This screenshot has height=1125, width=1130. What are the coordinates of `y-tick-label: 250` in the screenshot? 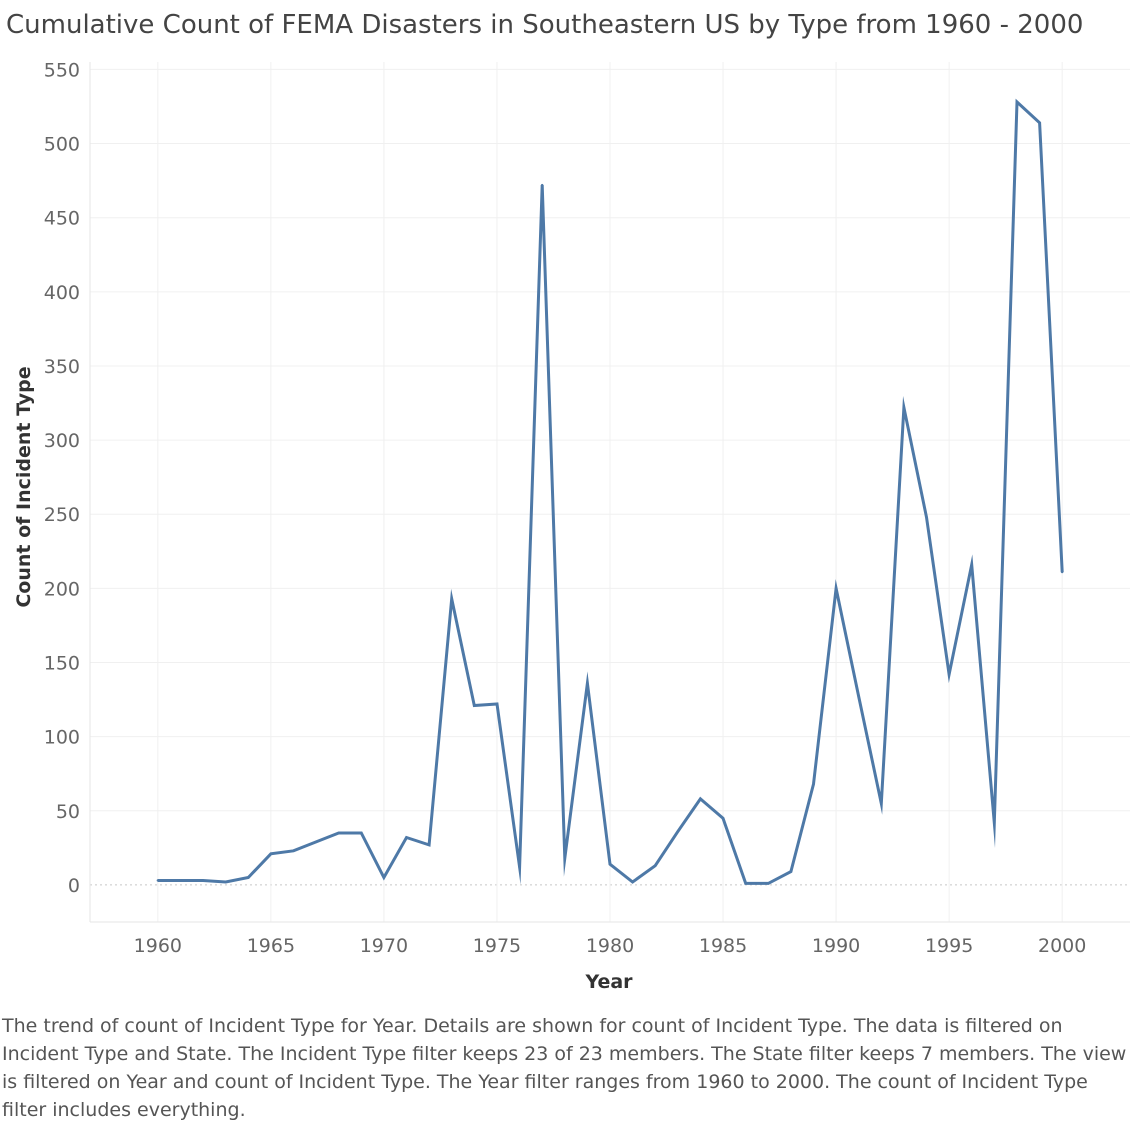 It's located at (62, 515).